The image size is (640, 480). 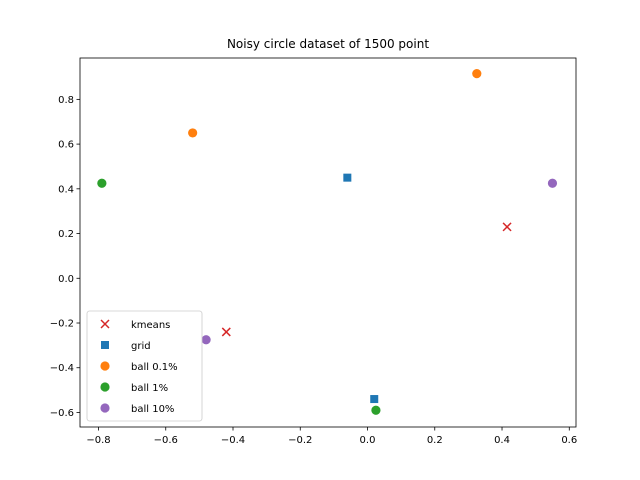 What do you see at coordinates (368, 440) in the screenshot?
I see `x-tick-label: 0.0` at bounding box center [368, 440].